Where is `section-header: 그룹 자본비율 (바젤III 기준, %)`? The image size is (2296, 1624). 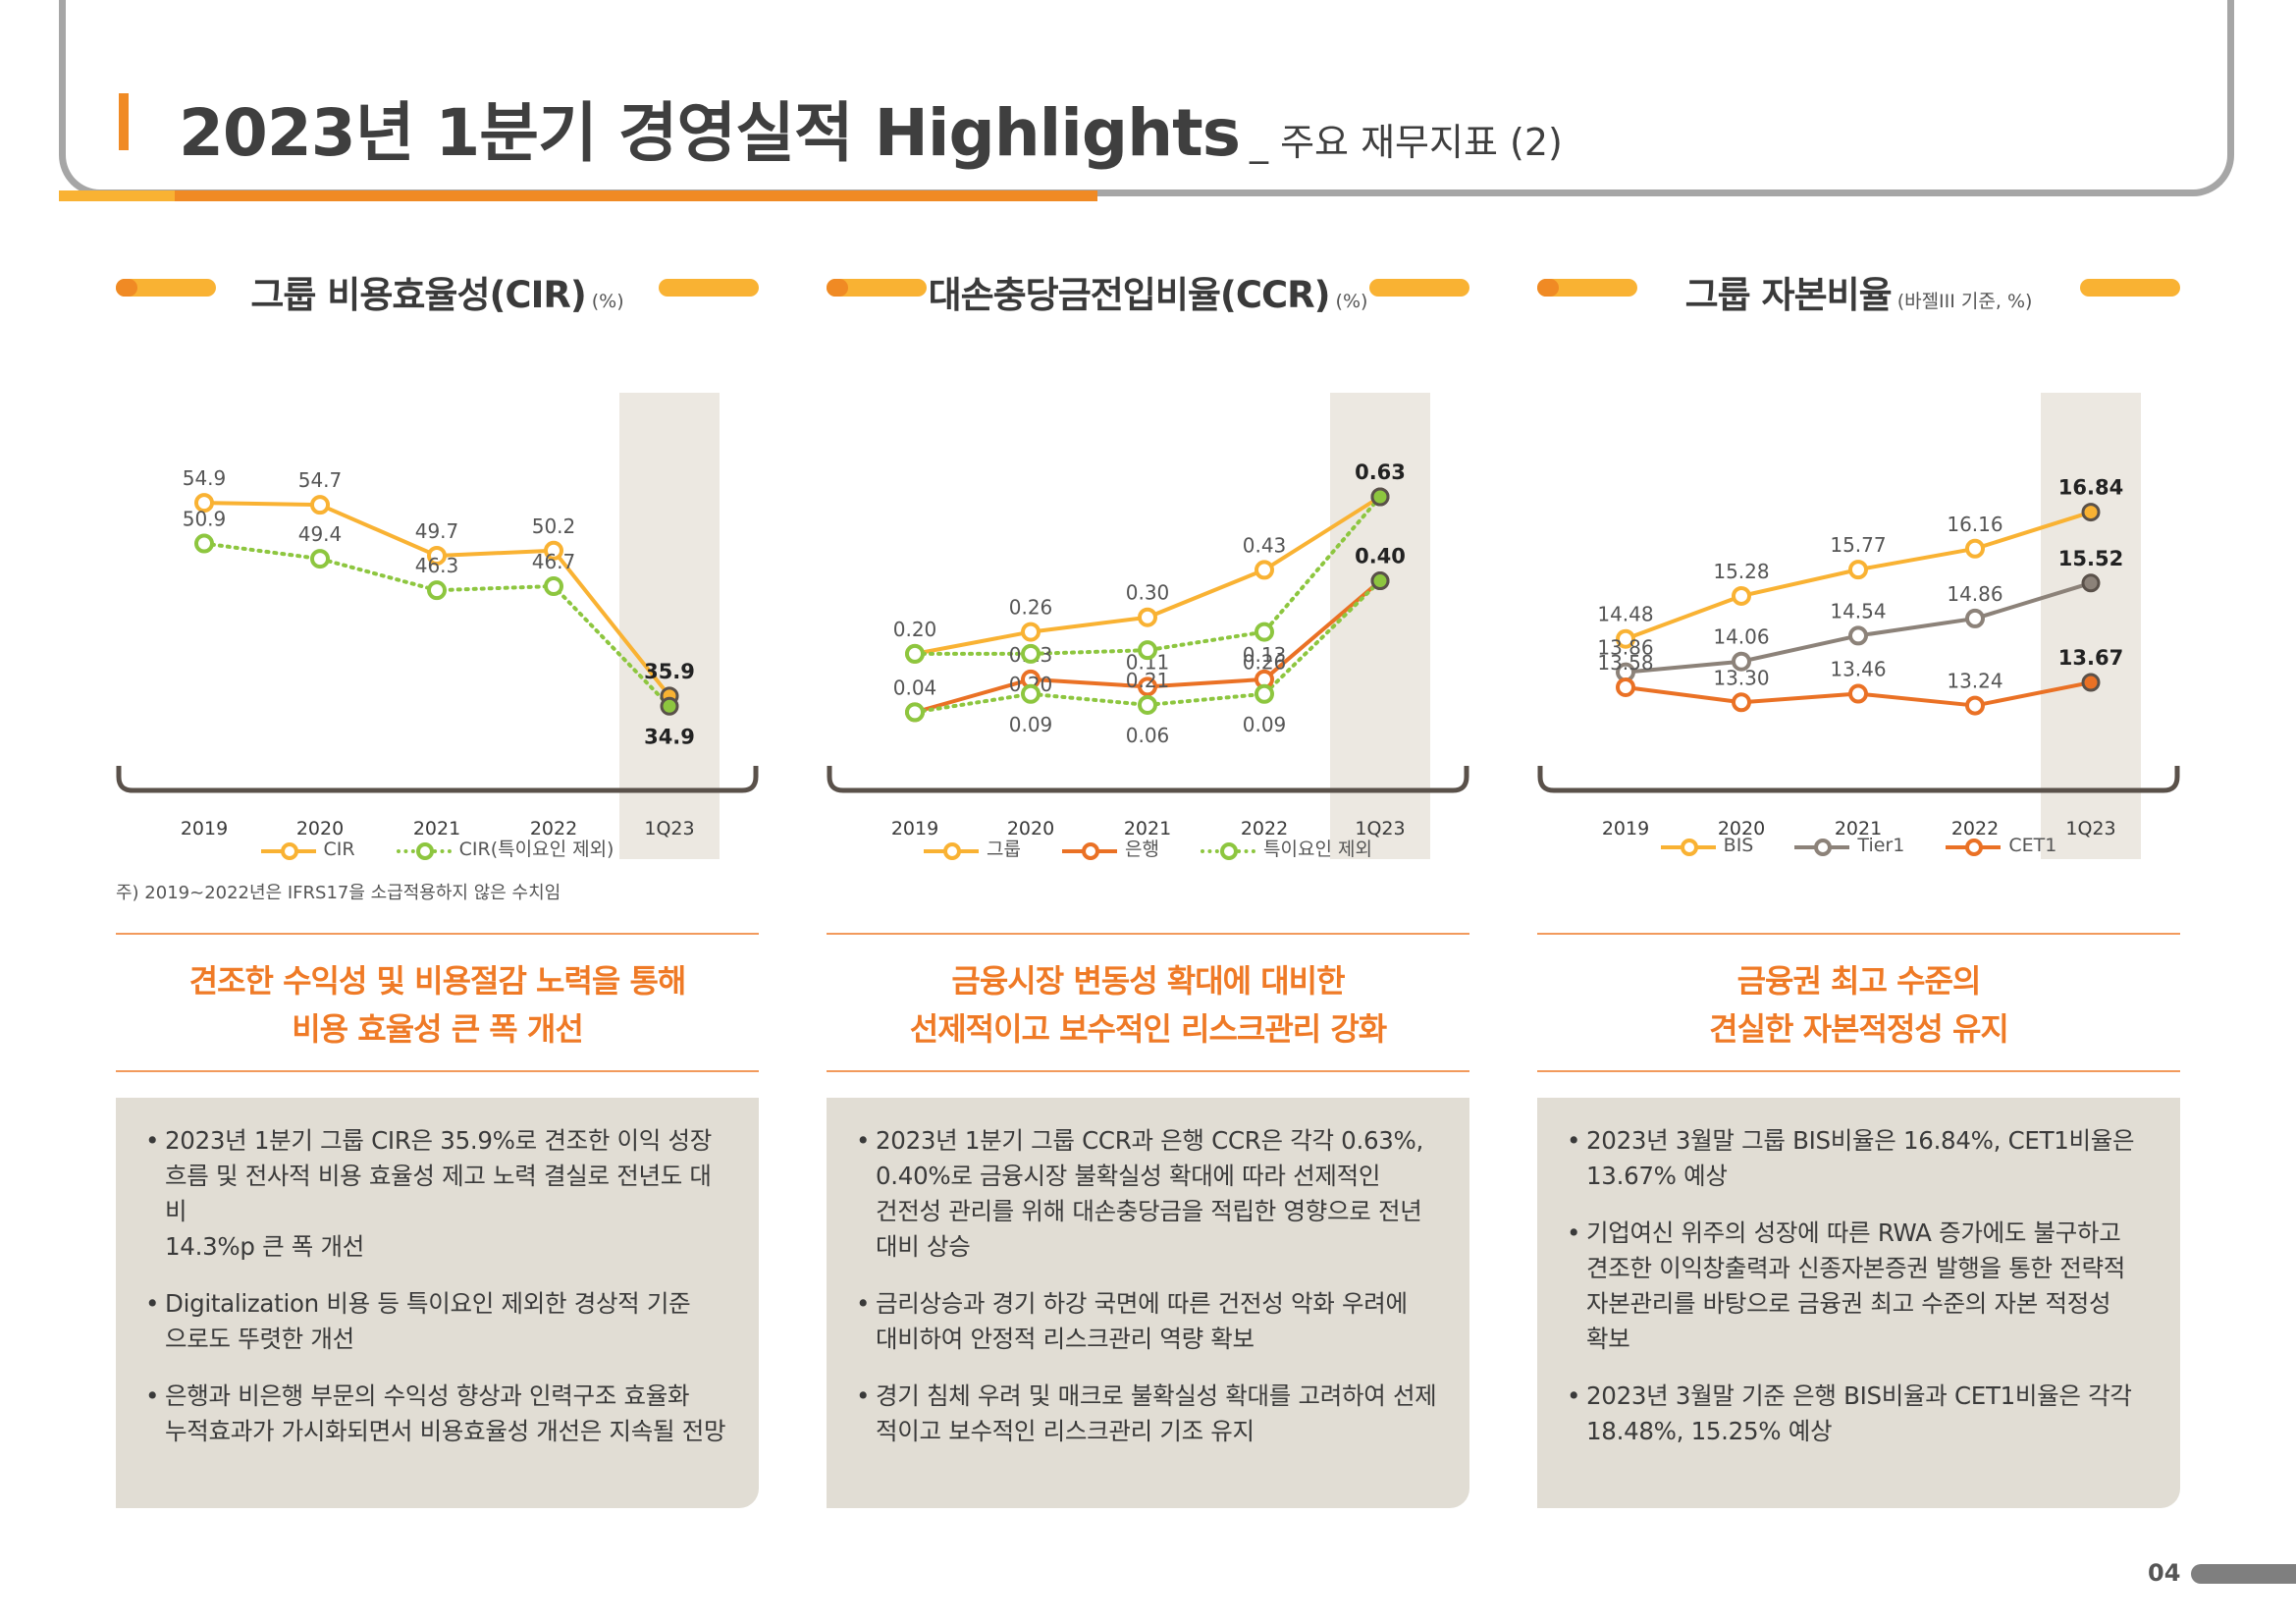 section-header: 그룹 자본비율 (바젤III 기준, %) is located at coordinates (1859, 290).